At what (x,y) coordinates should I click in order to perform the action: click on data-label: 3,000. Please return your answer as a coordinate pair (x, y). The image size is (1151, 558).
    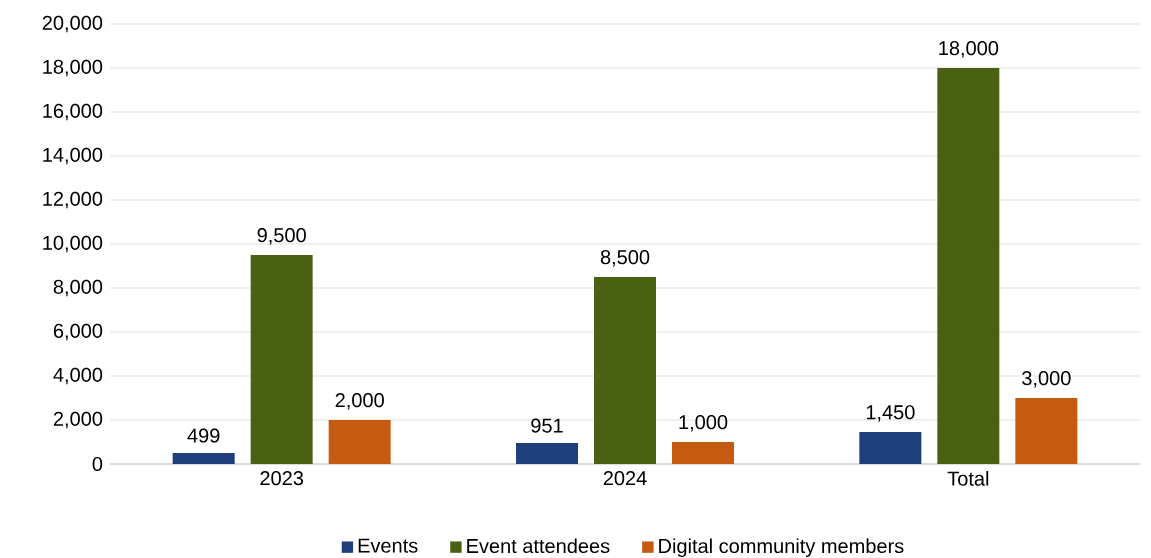
    Looking at the image, I should click on (1046, 379).